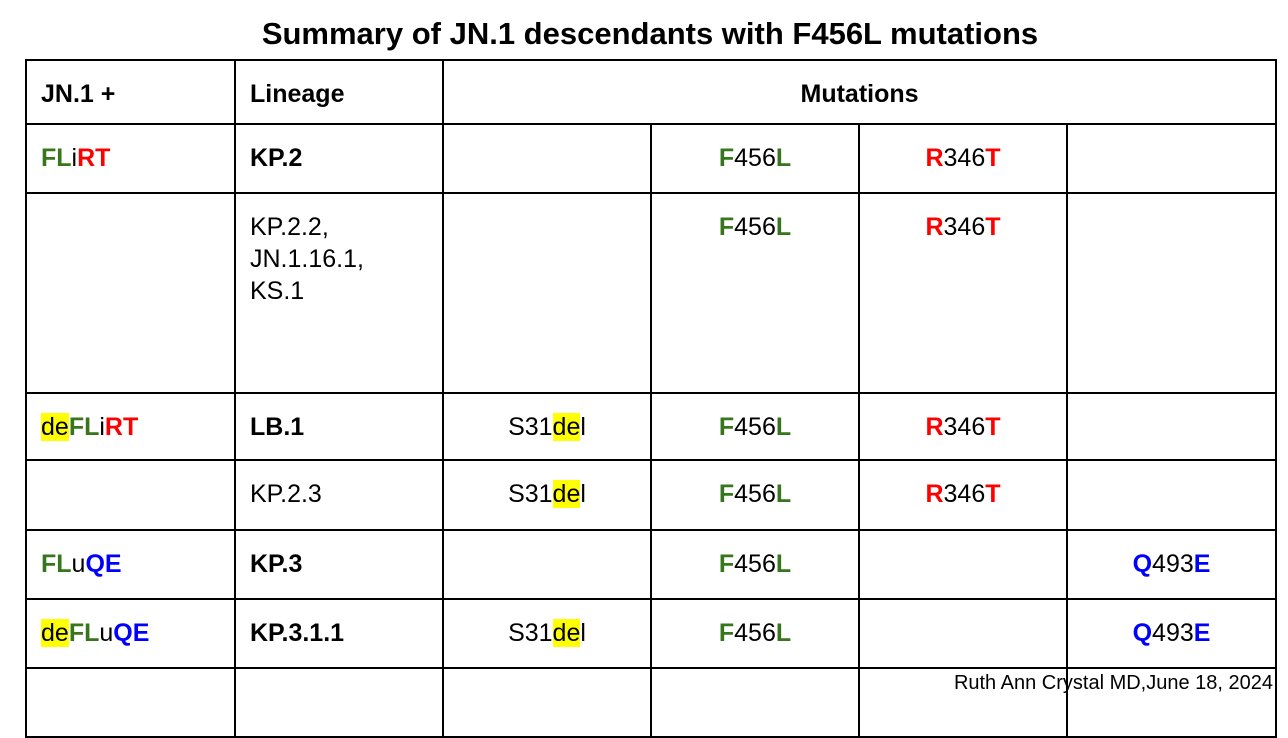  Describe the element at coordinates (339, 293) in the screenshot. I see `lineage-cell: KP.2.2, JN.1.16.1, KS.1` at that location.